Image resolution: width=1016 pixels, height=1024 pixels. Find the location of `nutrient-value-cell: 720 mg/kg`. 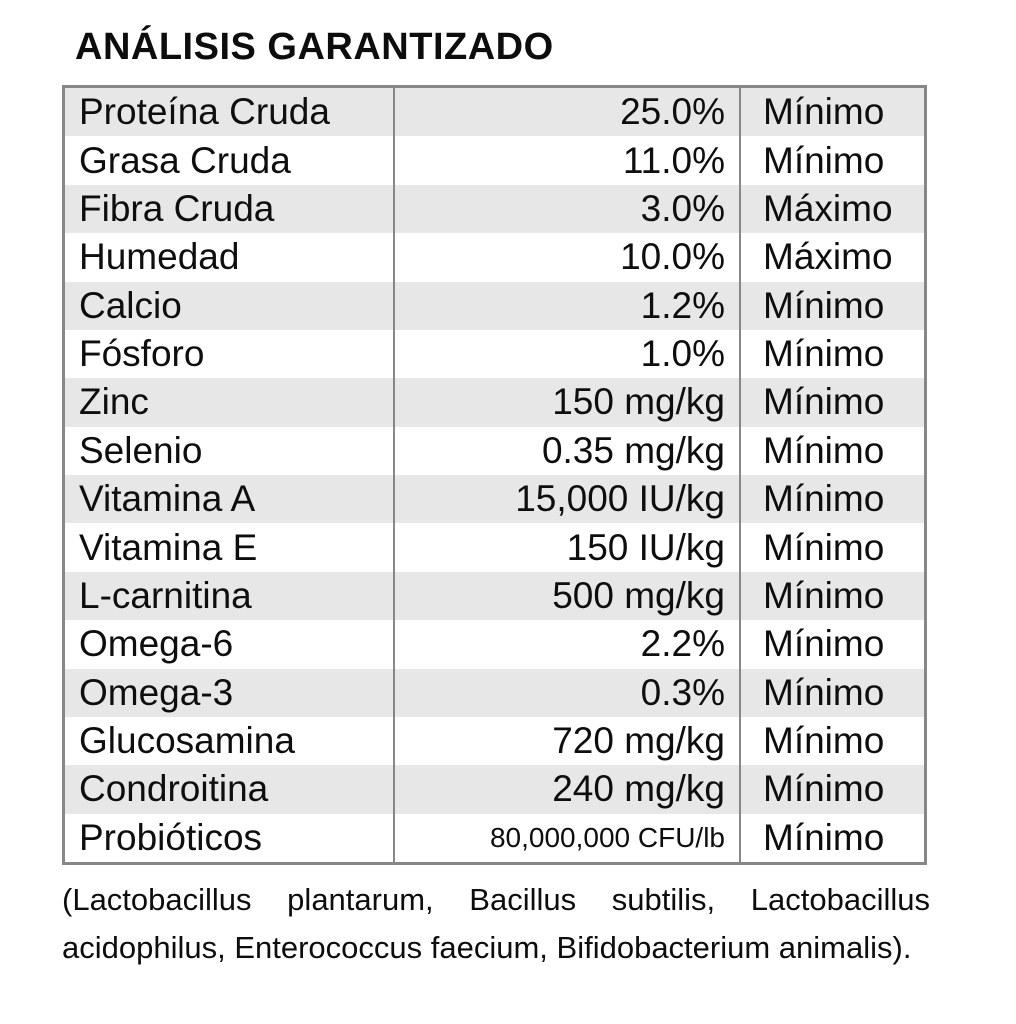

nutrient-value-cell: 720 mg/kg is located at coordinates (566, 741).